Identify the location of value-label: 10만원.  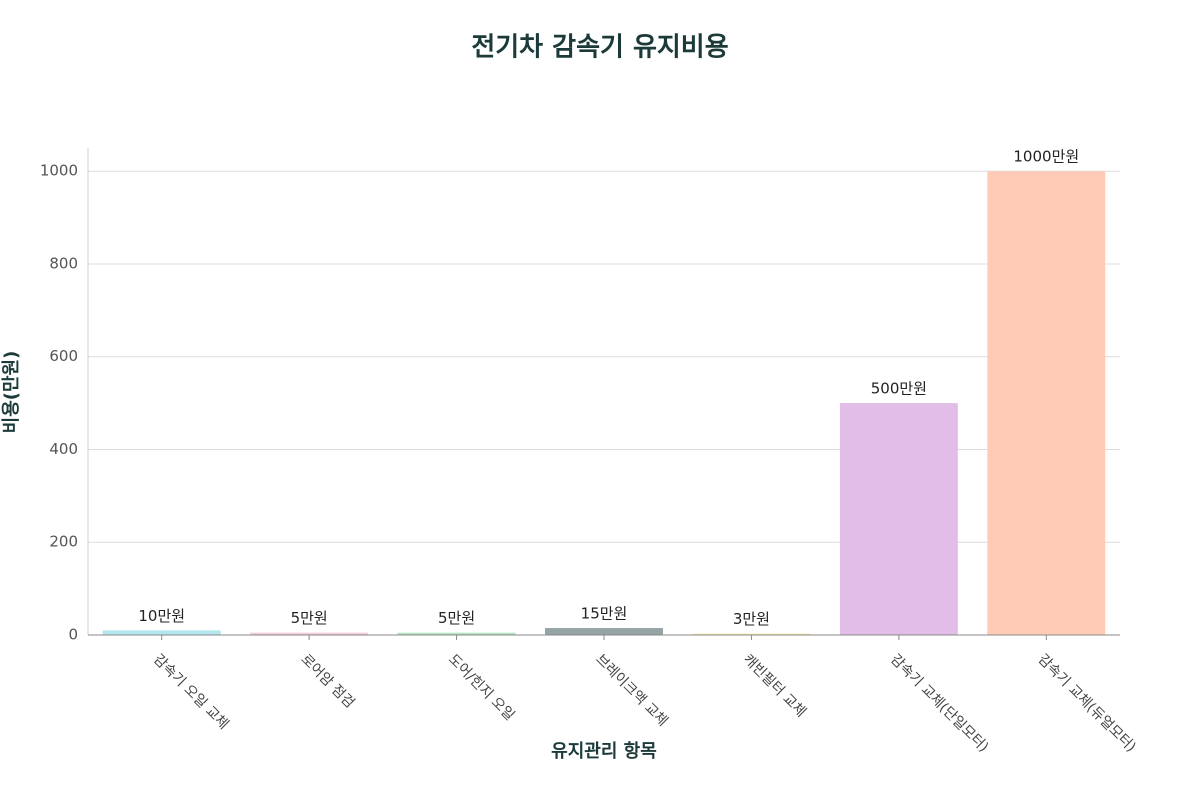
(161, 616).